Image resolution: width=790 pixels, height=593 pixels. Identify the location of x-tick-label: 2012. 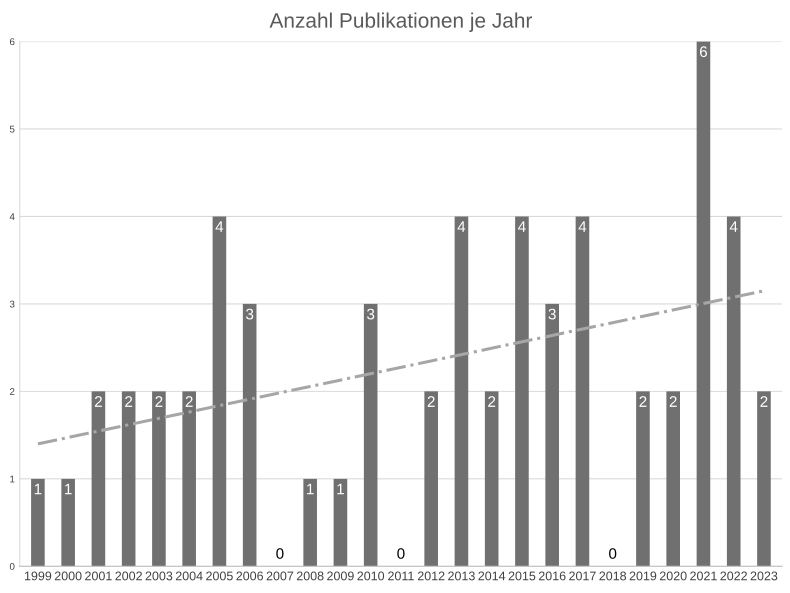
(431, 576).